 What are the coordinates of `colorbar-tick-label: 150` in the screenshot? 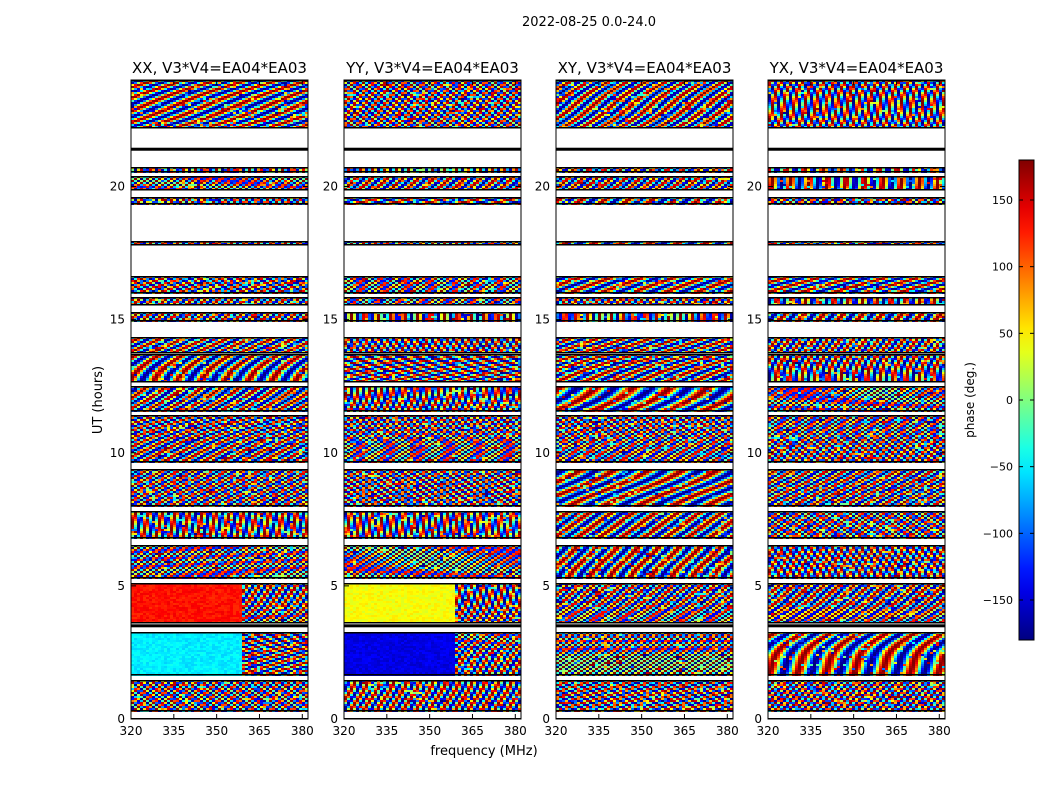 It's located at (1002, 200).